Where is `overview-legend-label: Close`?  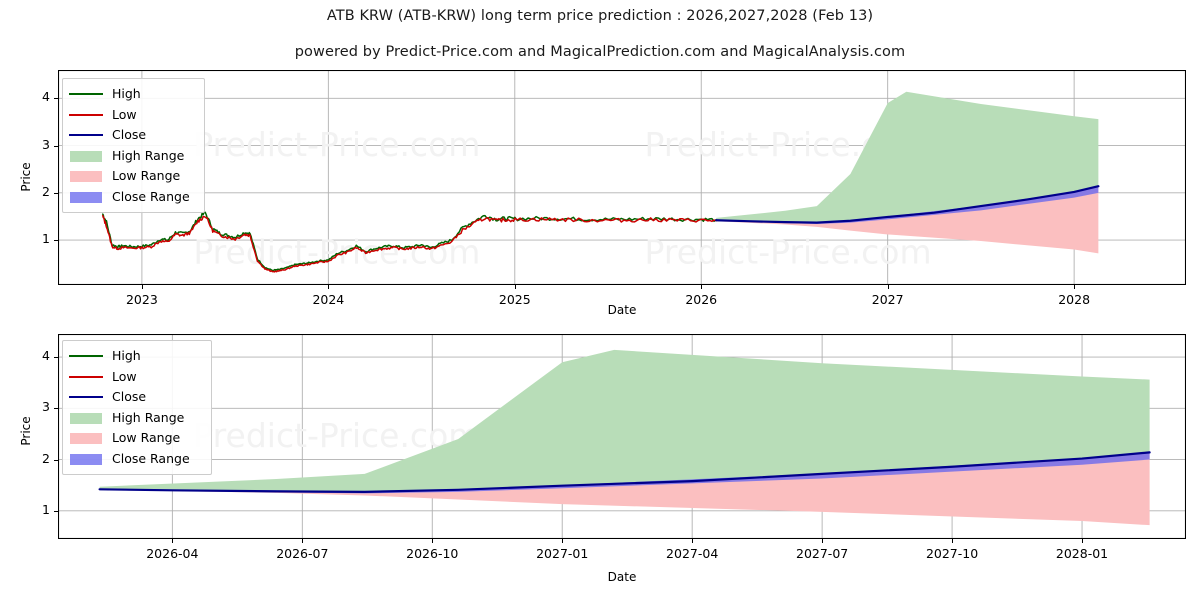 overview-legend-label: Close is located at coordinates (129, 135).